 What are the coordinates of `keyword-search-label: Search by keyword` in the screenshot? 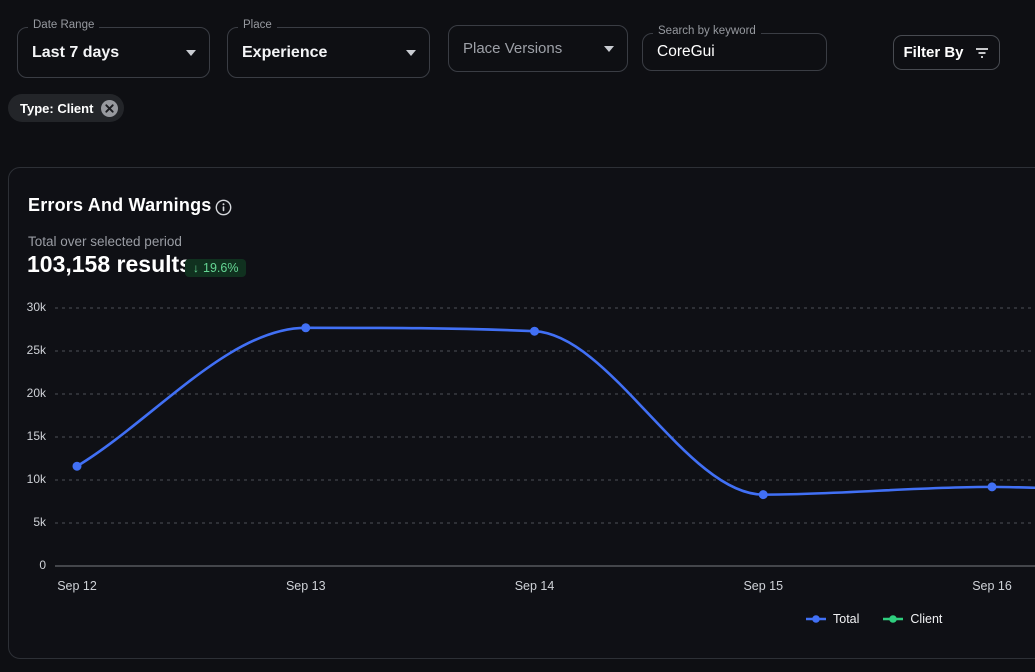 It's located at (707, 31).